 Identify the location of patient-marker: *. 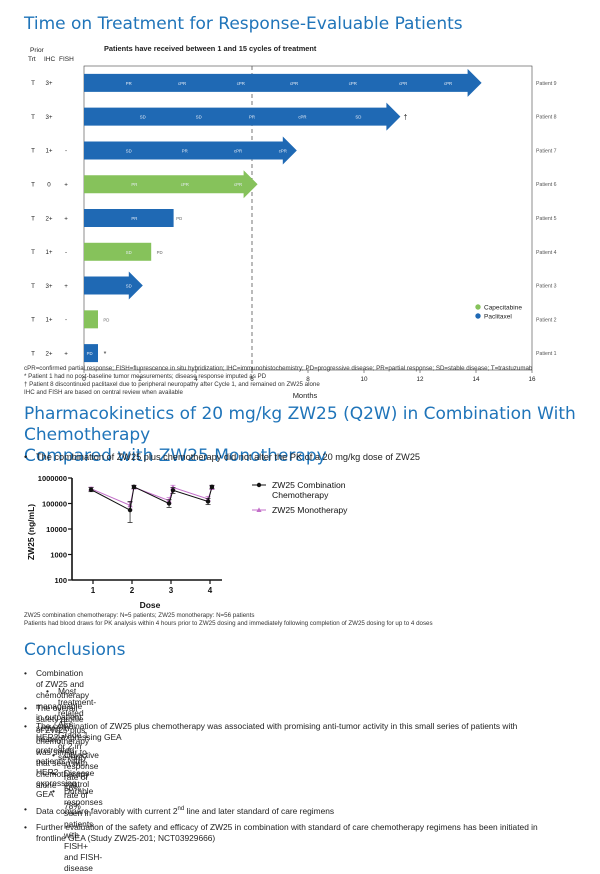
(105, 354).